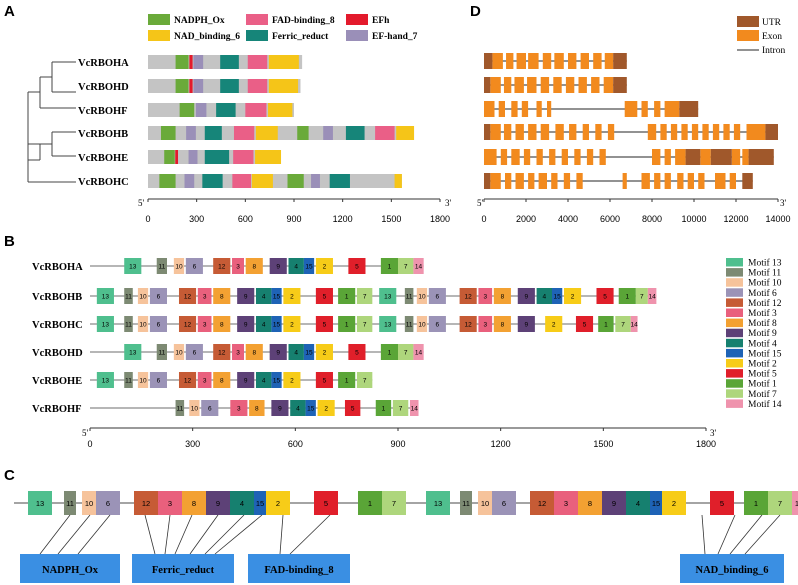  What do you see at coordinates (772, 23) in the screenshot?
I see `legend-label-utr: UTR` at bounding box center [772, 23].